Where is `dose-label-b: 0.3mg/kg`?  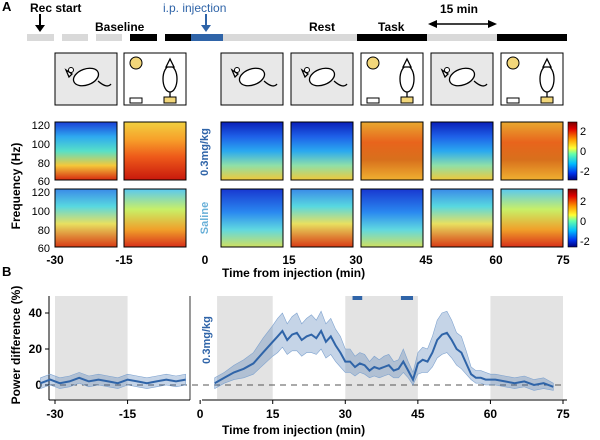 dose-label-b: 0.3mg/kg is located at coordinates (207, 340).